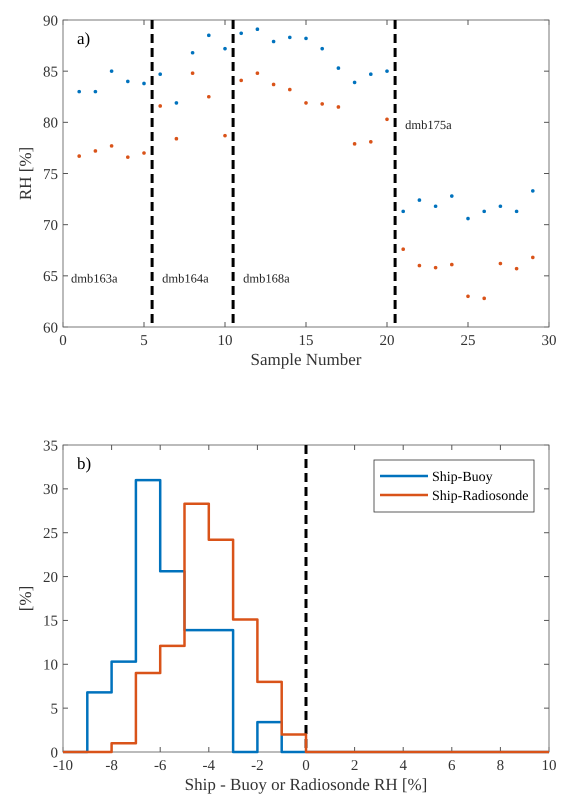  Describe the element at coordinates (257, 766) in the screenshot. I see `x-tick-label: -2` at that location.